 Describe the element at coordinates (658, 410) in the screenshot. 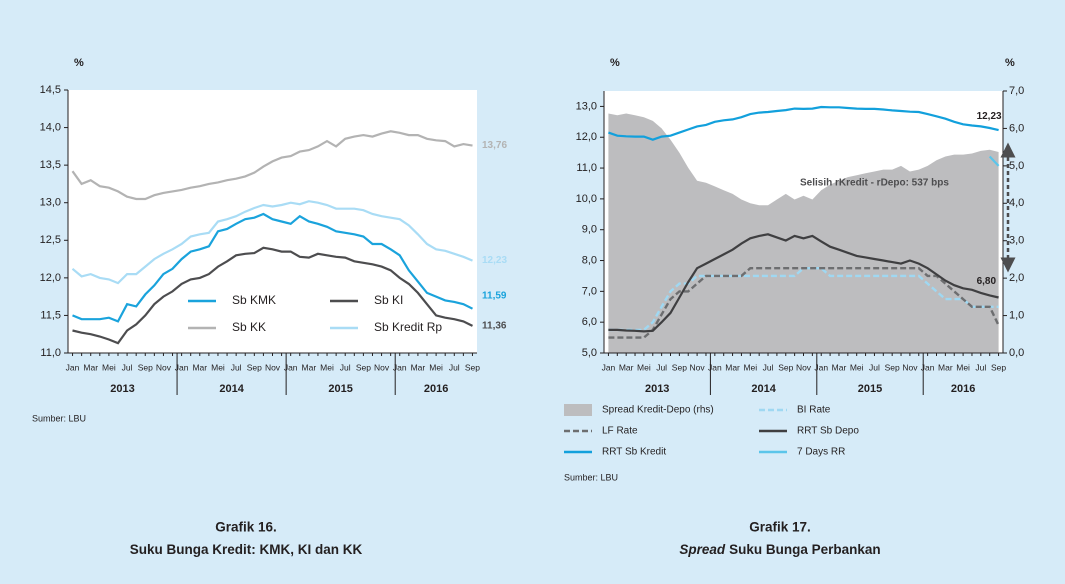

I see `legend-label: Spread Kredit-Depo (rhs)` at that location.